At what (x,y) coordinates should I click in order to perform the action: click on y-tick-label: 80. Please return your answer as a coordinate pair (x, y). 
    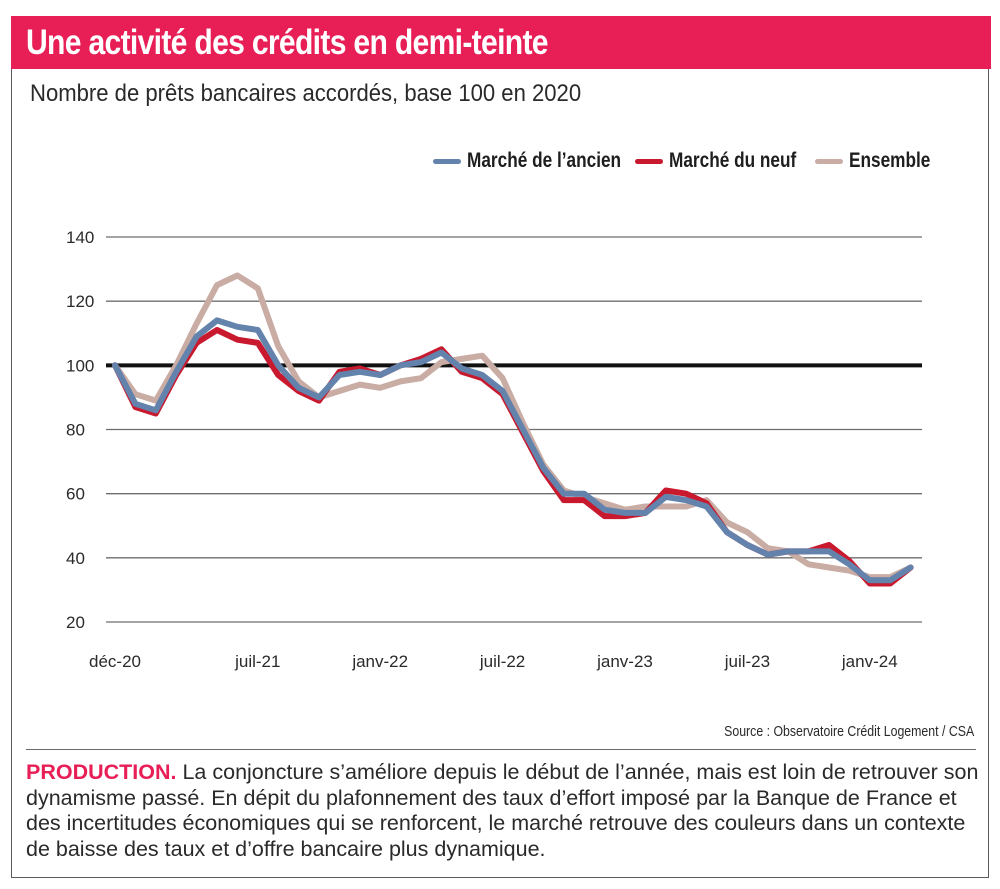
    Looking at the image, I should click on (75, 430).